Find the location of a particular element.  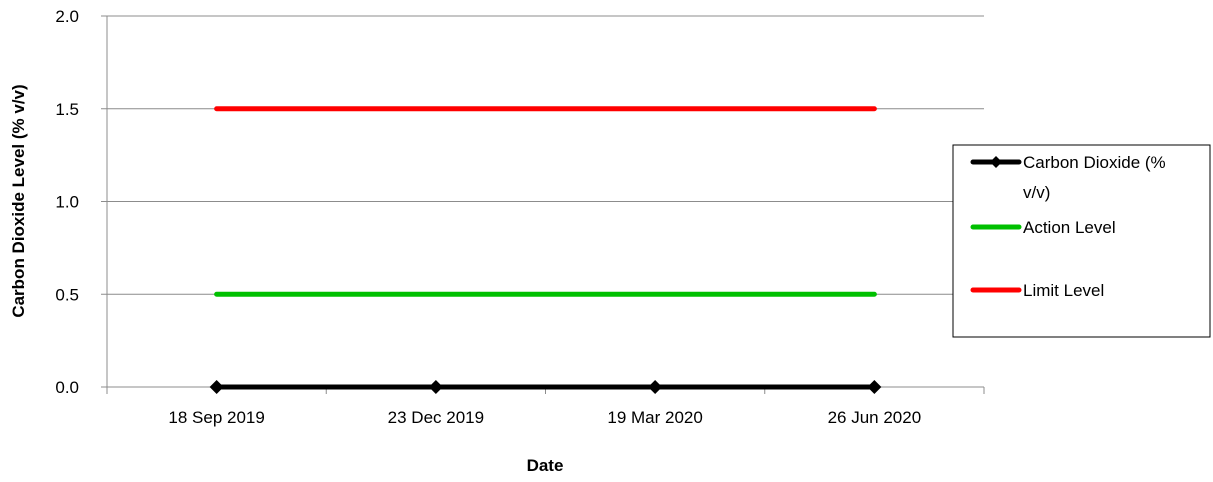

legend-label-0: Carbon Dioxide (% v/v) is located at coordinates (1094, 177).